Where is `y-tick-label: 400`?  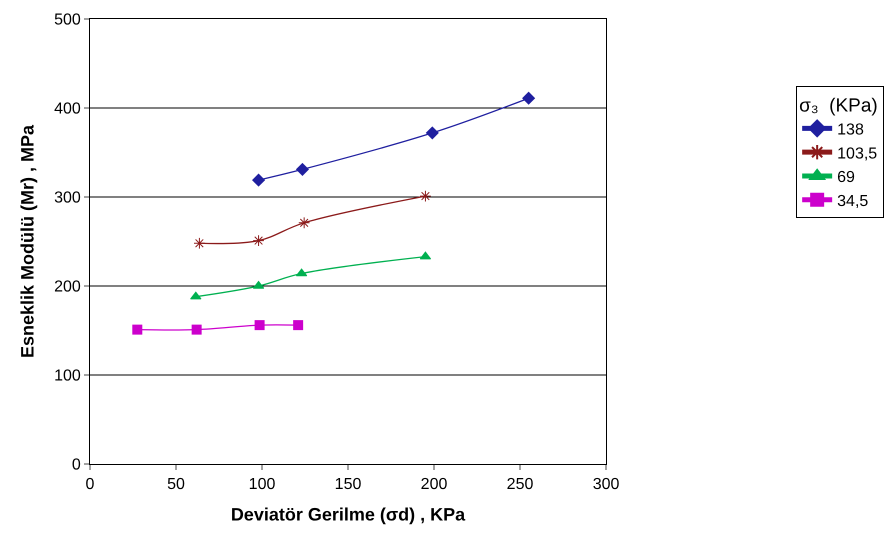
y-tick-label: 400 is located at coordinates (67, 109).